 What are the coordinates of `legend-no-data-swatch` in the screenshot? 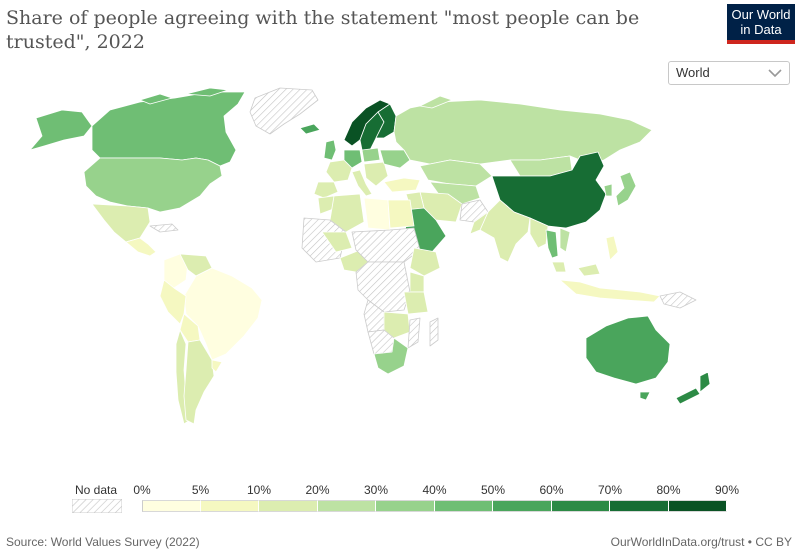 It's located at (97, 506).